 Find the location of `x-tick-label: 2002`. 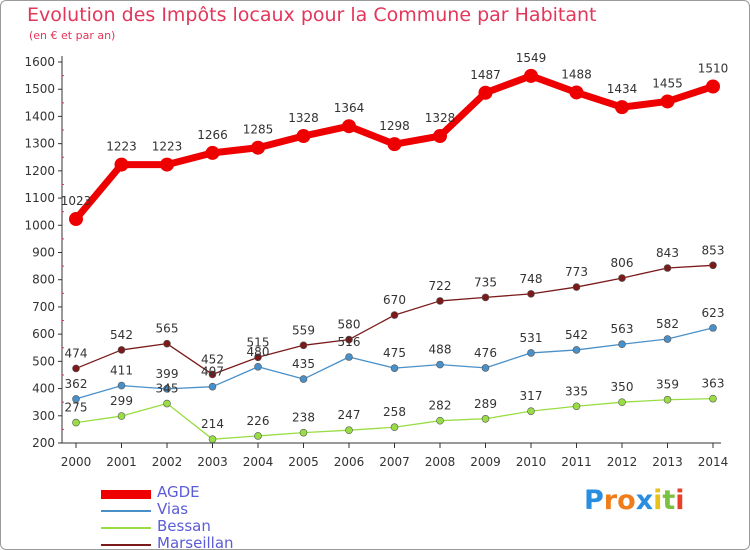

x-tick-label: 2002 is located at coordinates (167, 462).